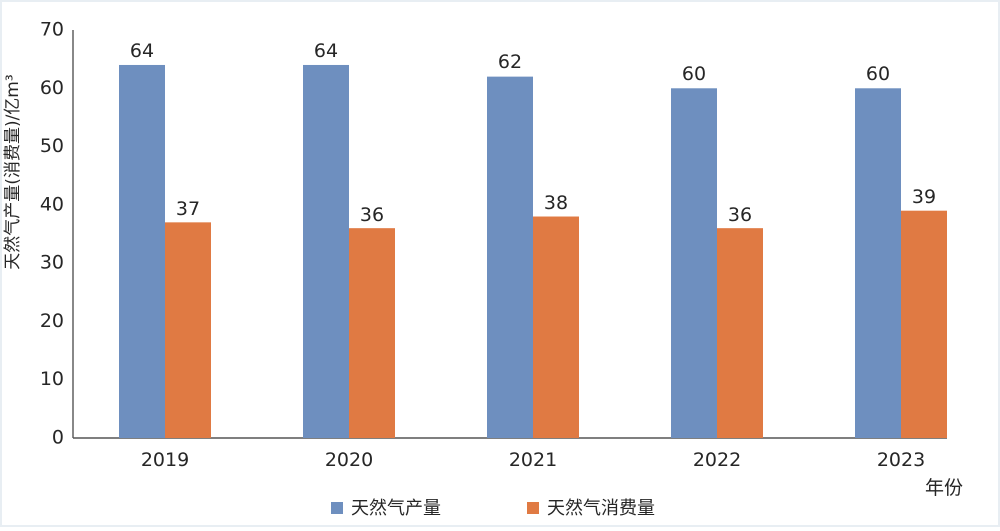 The width and height of the screenshot is (1000, 531). I want to click on bar-consumption-2022, so click(740, 333).